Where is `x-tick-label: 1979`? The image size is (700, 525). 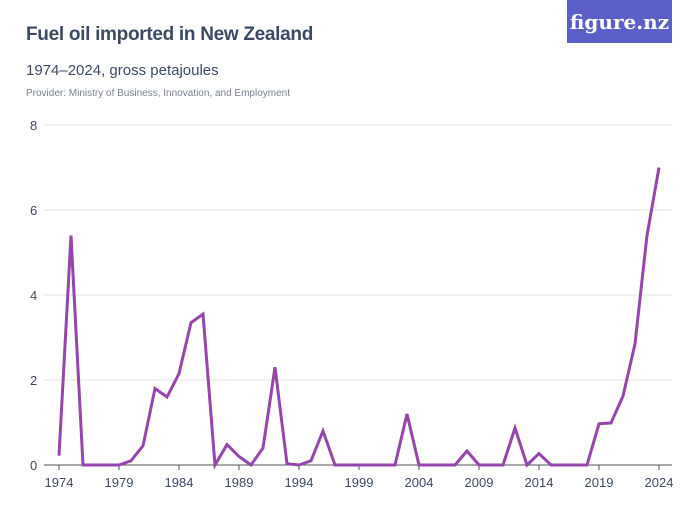 x-tick-label: 1979 is located at coordinates (119, 482).